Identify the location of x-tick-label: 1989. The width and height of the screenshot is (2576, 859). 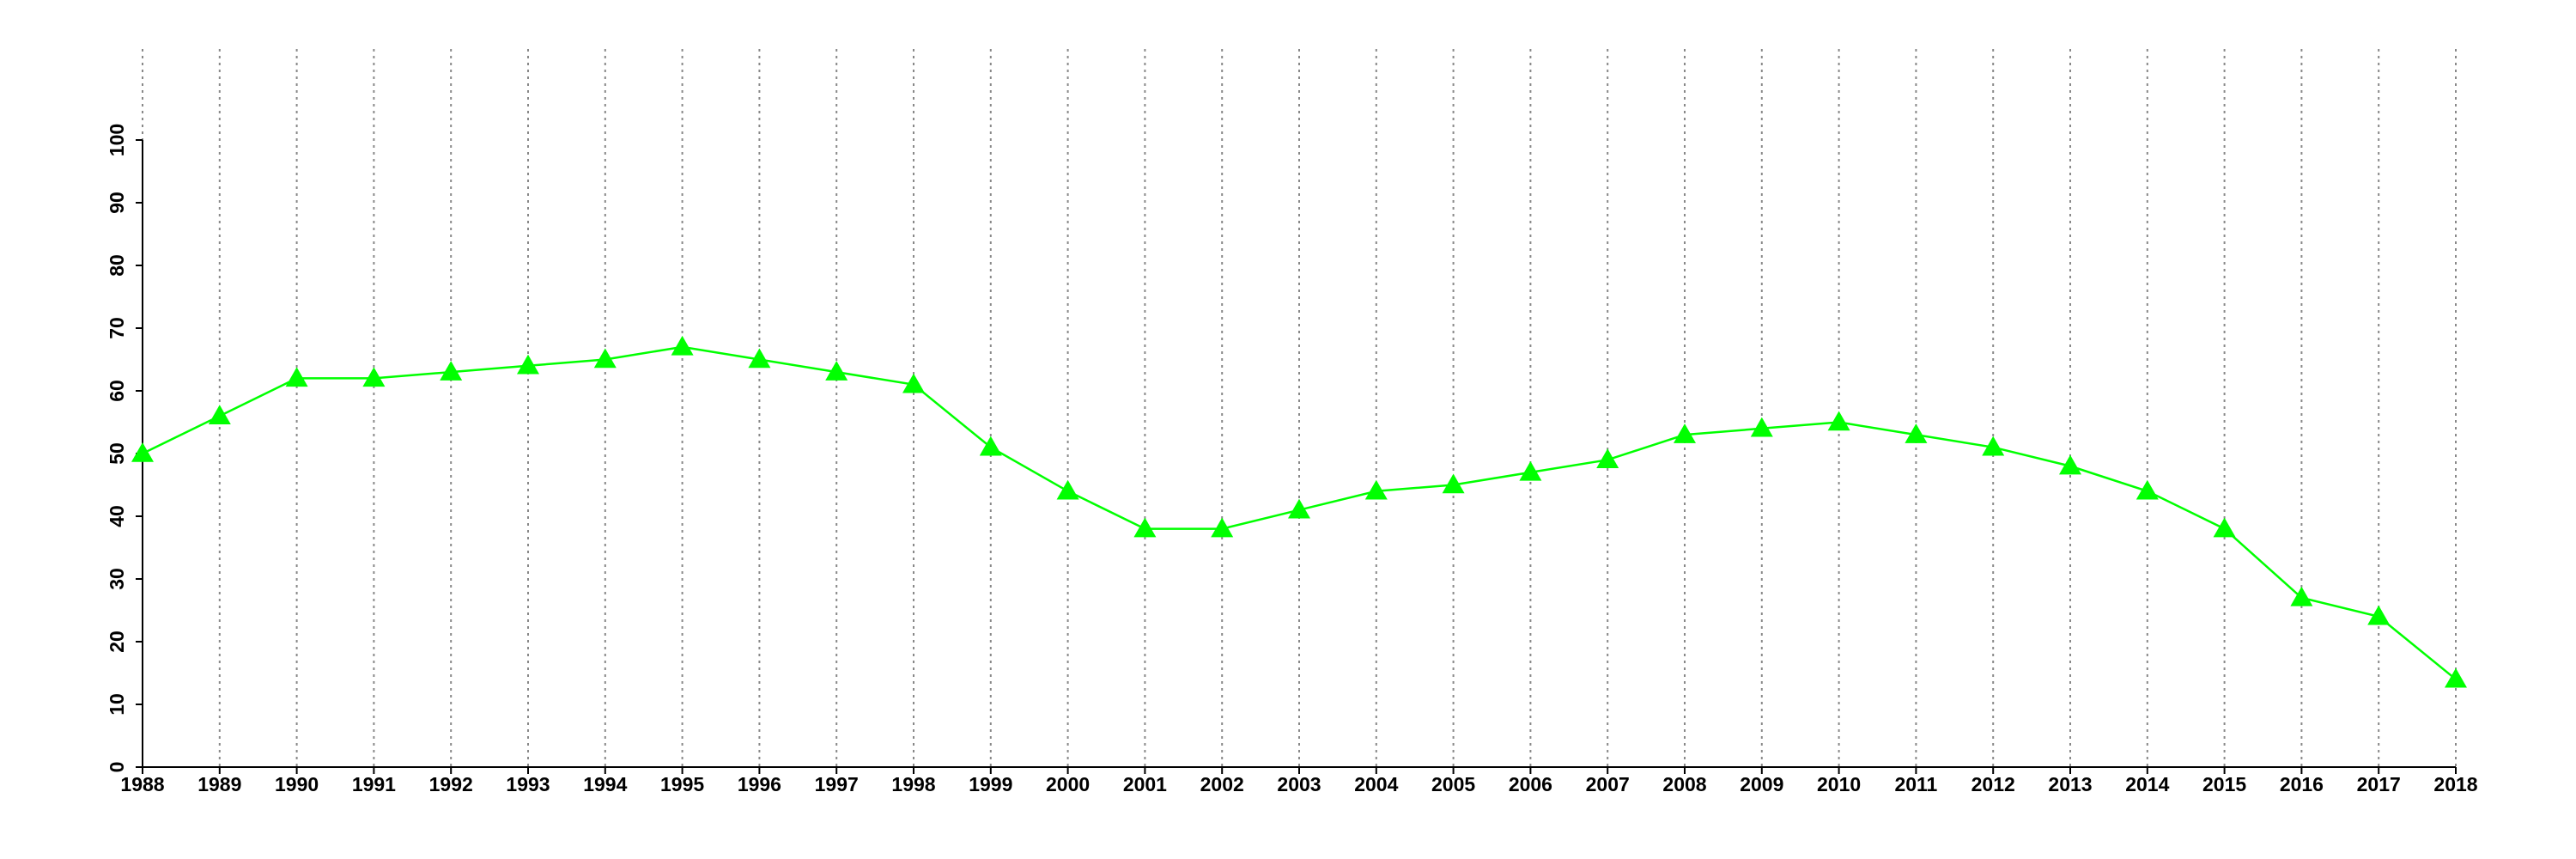
(219, 784).